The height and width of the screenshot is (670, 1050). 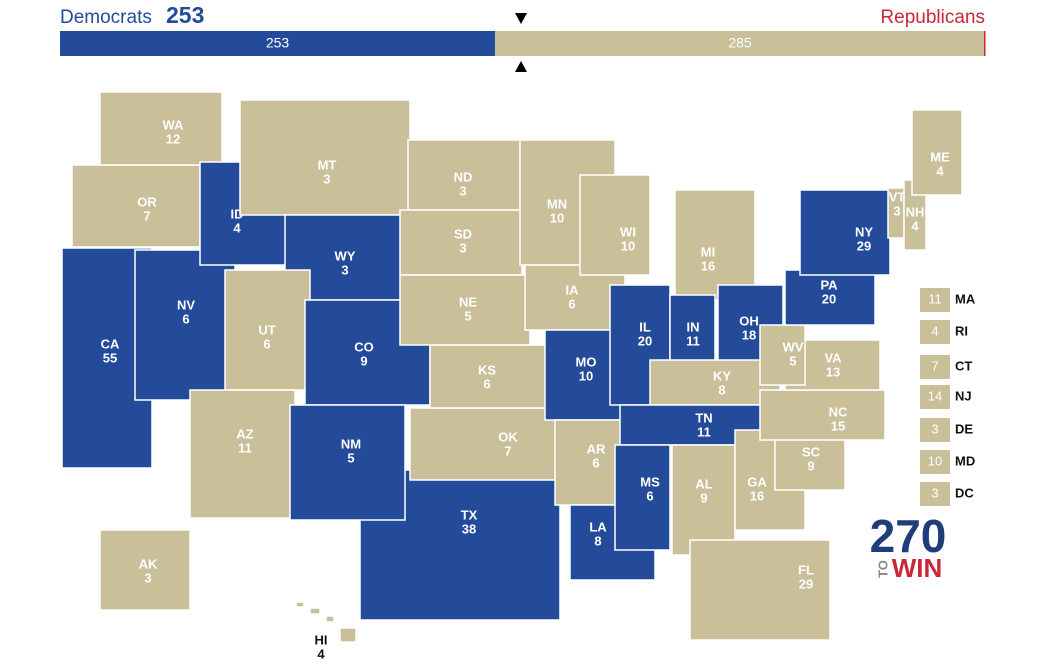 What do you see at coordinates (110, 343) in the screenshot?
I see `state-abbr: CA` at bounding box center [110, 343].